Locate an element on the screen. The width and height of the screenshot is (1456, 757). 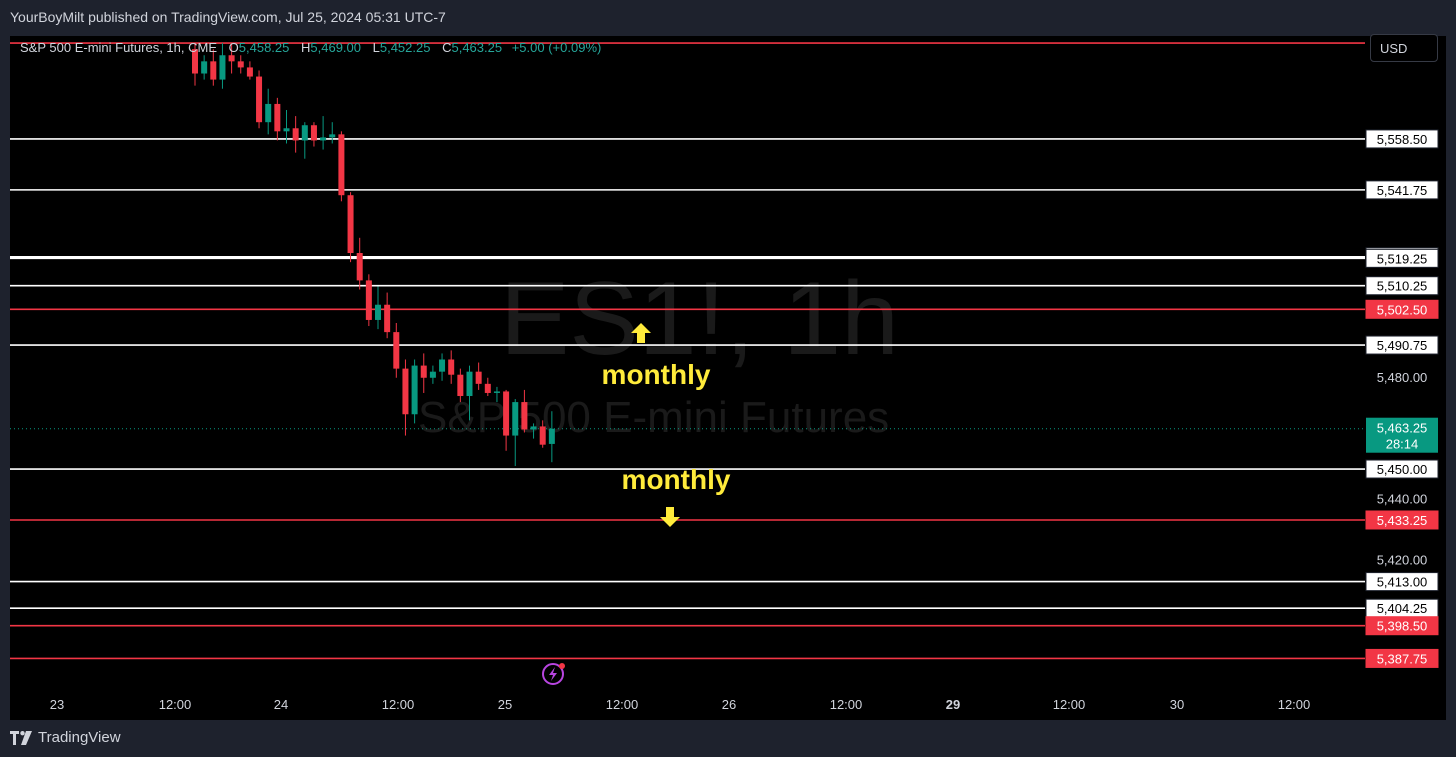
price-axis is located at coordinates (1405, 363).